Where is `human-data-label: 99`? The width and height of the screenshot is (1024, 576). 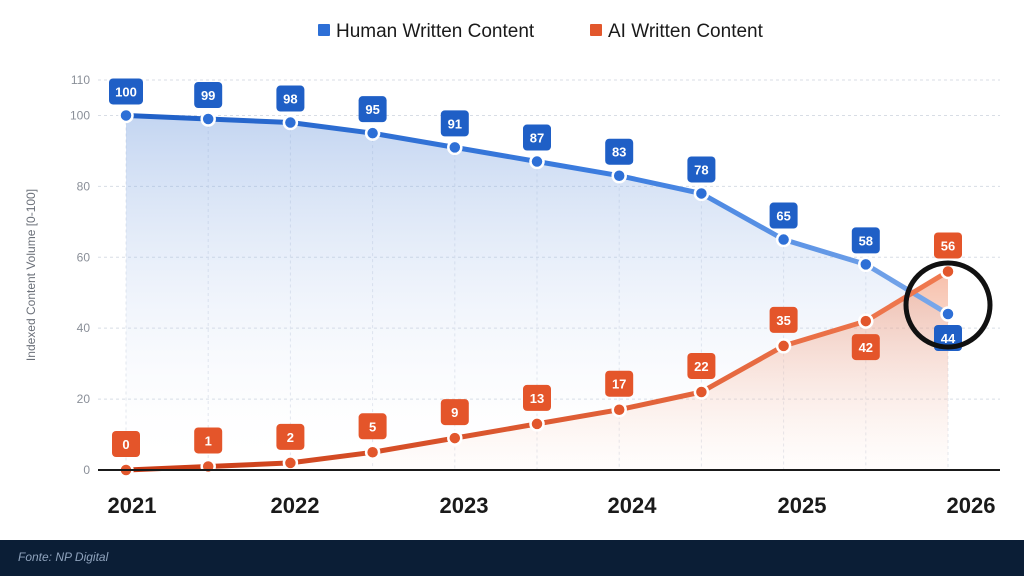
human-data-label: 99 is located at coordinates (208, 95).